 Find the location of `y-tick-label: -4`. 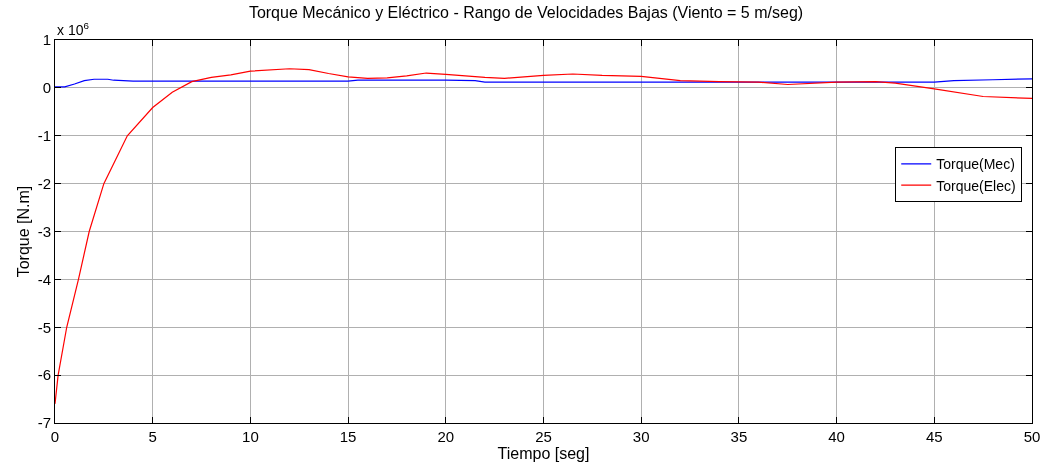

y-tick-label: -4 is located at coordinates (44, 279).